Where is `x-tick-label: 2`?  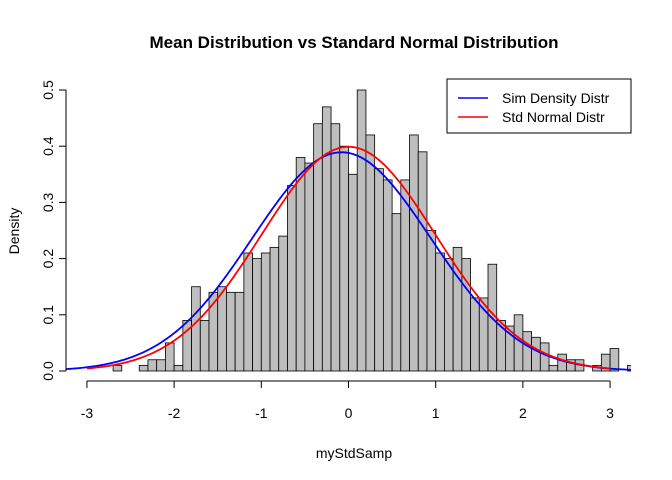
x-tick-label: 2 is located at coordinates (523, 413).